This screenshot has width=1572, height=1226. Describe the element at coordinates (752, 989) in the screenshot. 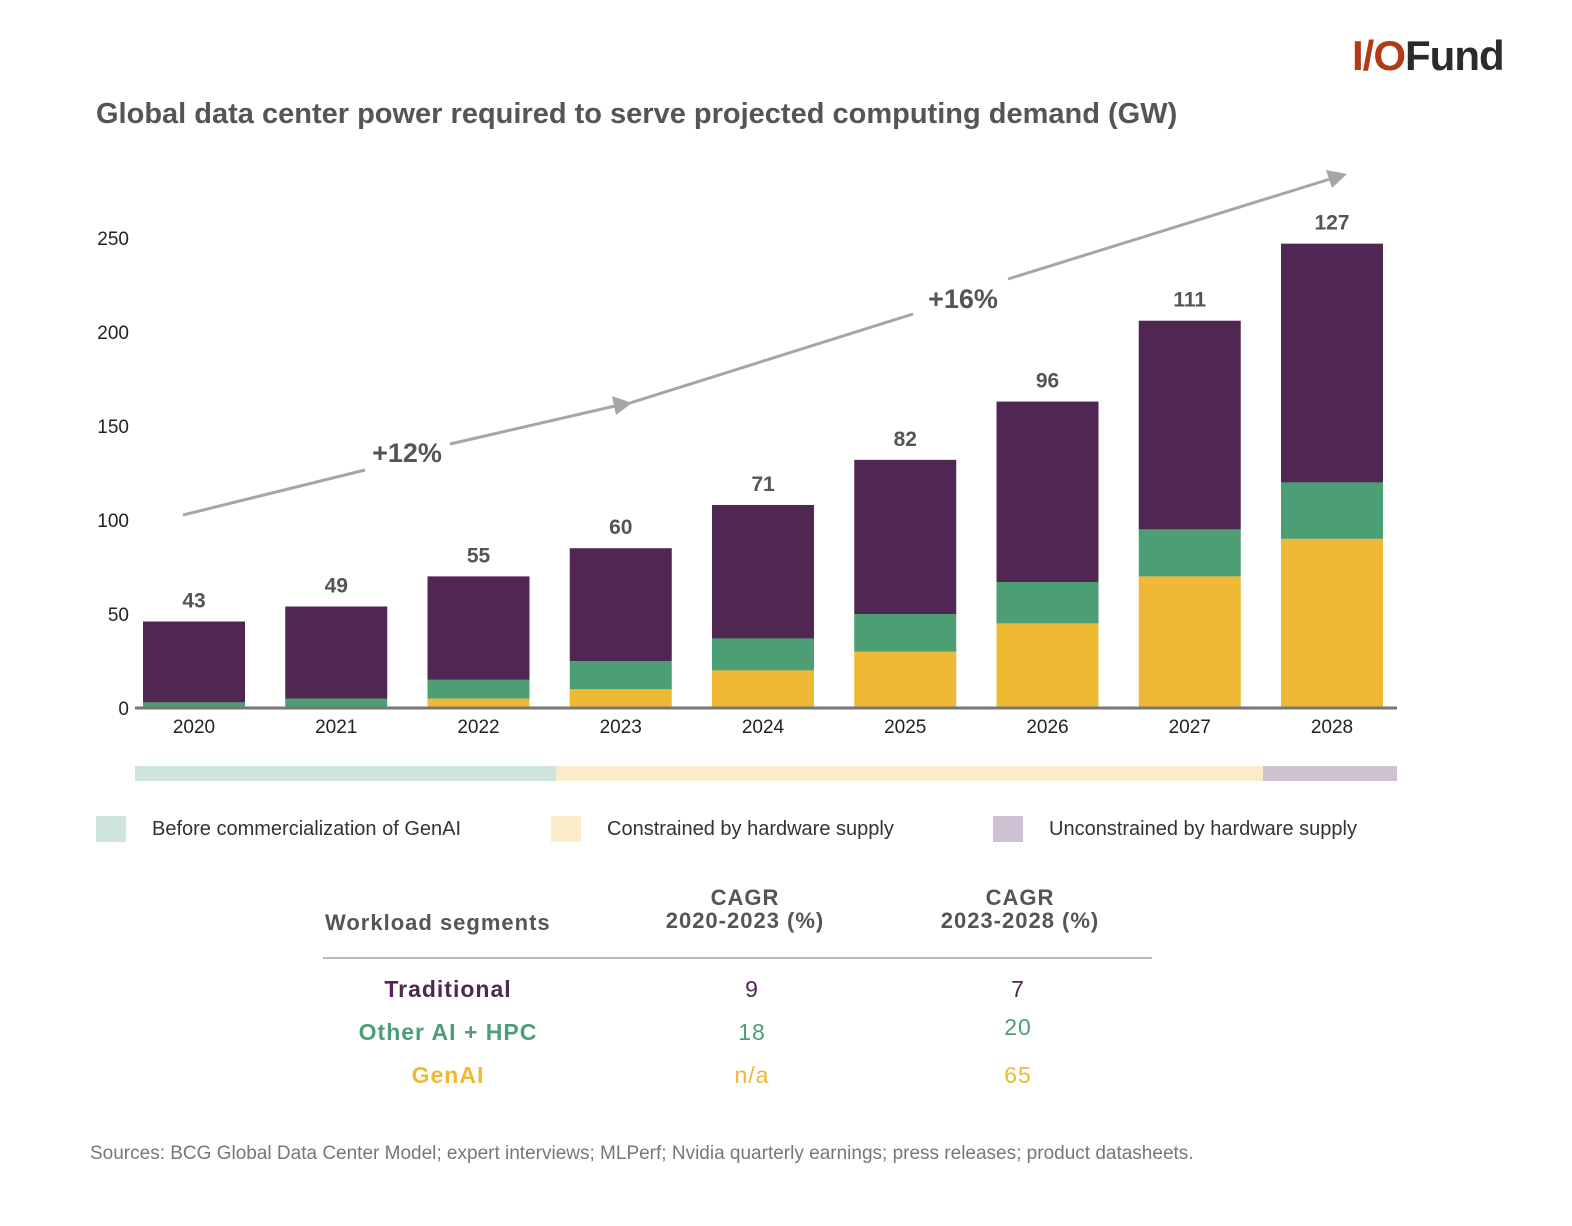

I see `cagr-value: 9` at that location.